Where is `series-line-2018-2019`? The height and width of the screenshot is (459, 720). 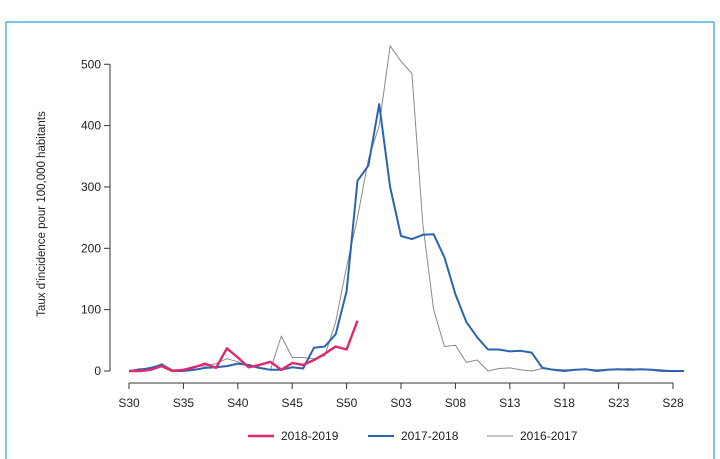
series-line-2018-2019 is located at coordinates (244, 346).